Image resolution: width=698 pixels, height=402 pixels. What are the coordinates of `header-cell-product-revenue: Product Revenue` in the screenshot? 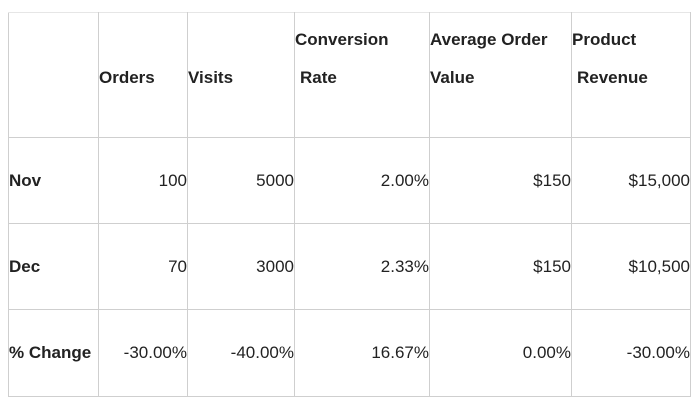 It's located at (631, 75).